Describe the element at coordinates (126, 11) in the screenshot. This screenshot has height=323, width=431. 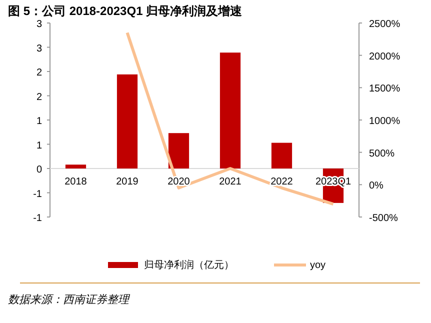
I see `chart-title: 图 5：公司 2018-2023Q1 归母净利润及增速` at that location.